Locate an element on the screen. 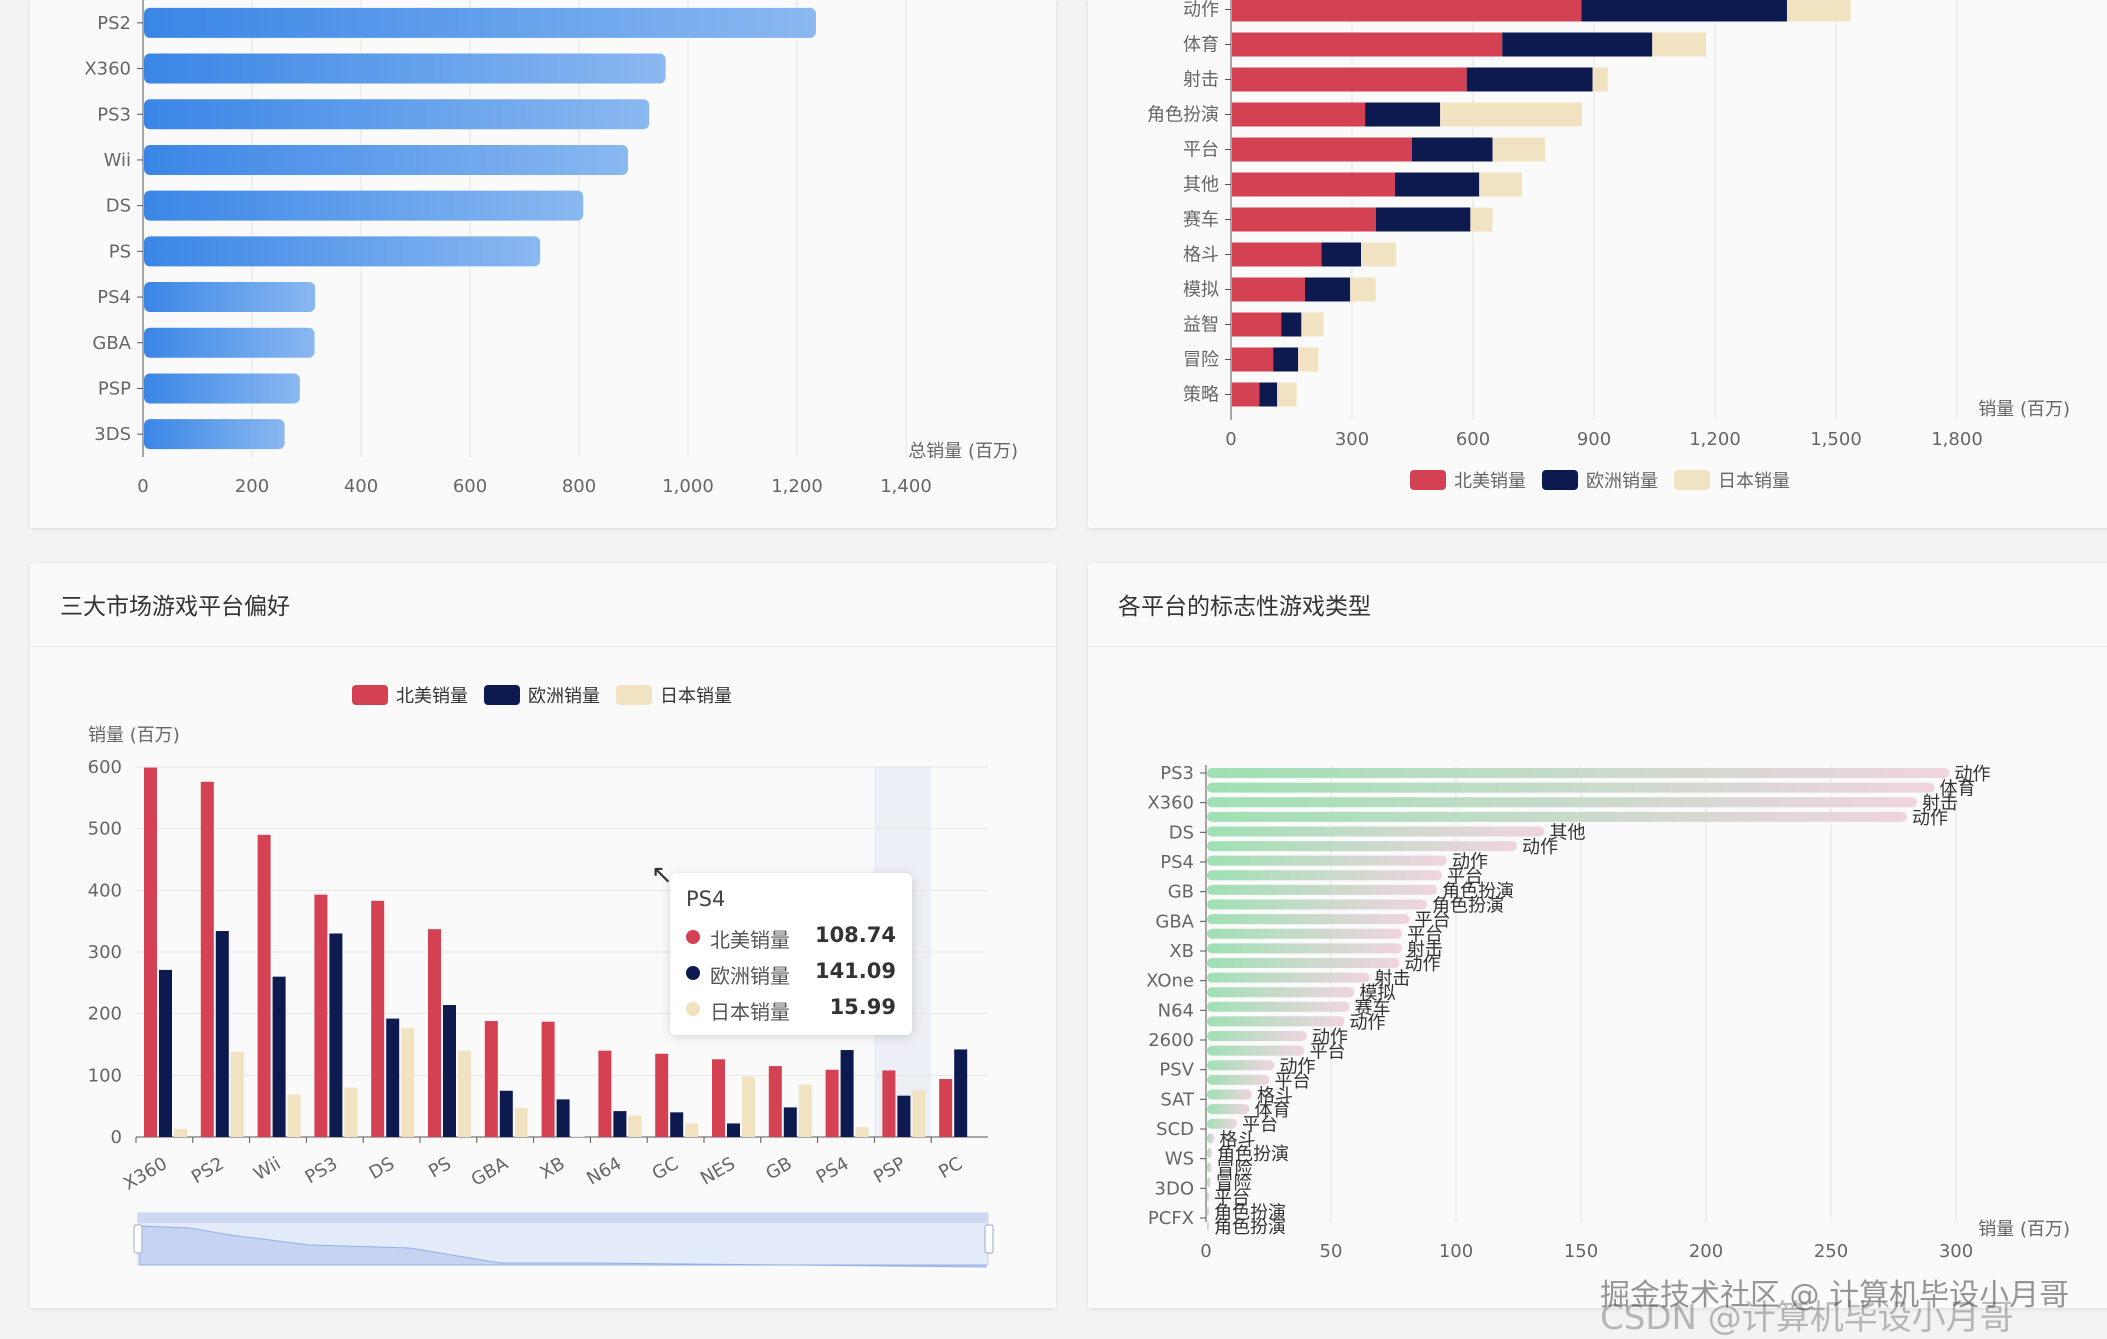 This screenshot has width=2107, height=1339. y-tick-label: 400 is located at coordinates (105, 890).